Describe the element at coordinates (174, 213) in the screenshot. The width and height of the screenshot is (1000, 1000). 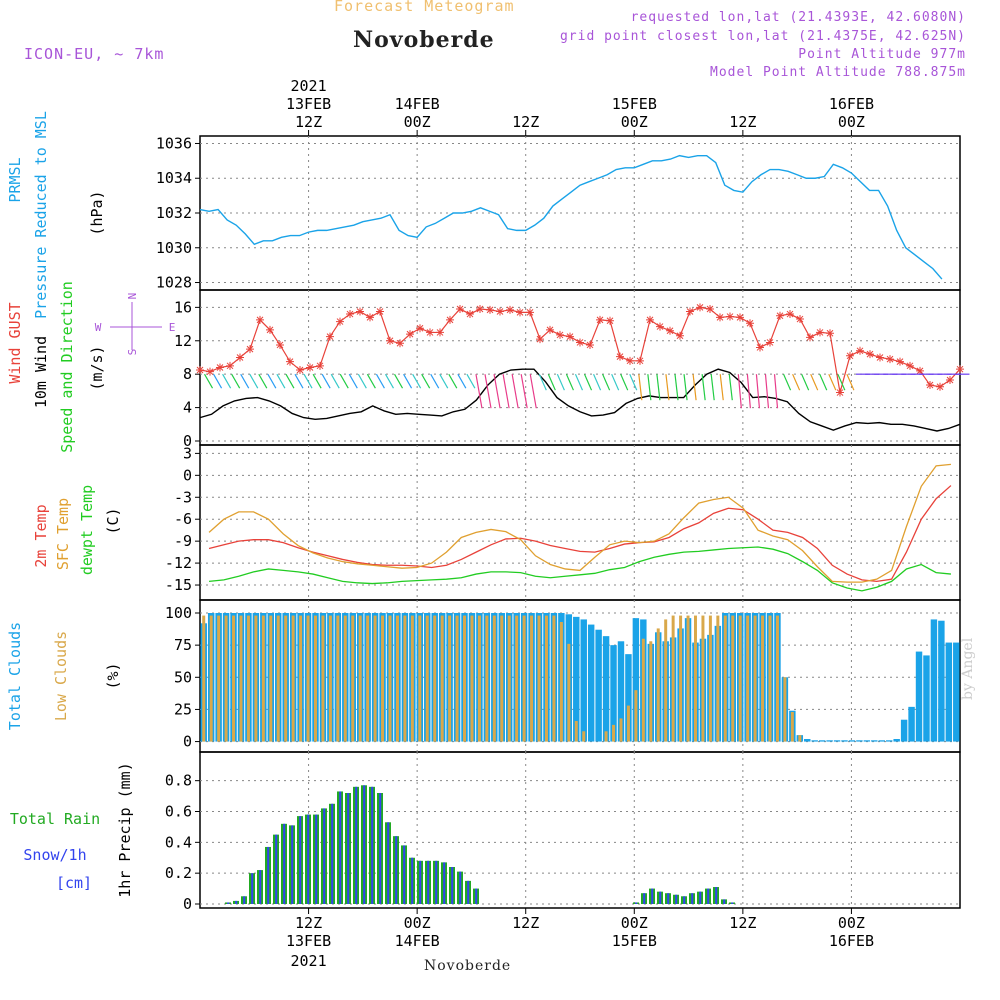
I see `value-tick-label: 1032` at that location.